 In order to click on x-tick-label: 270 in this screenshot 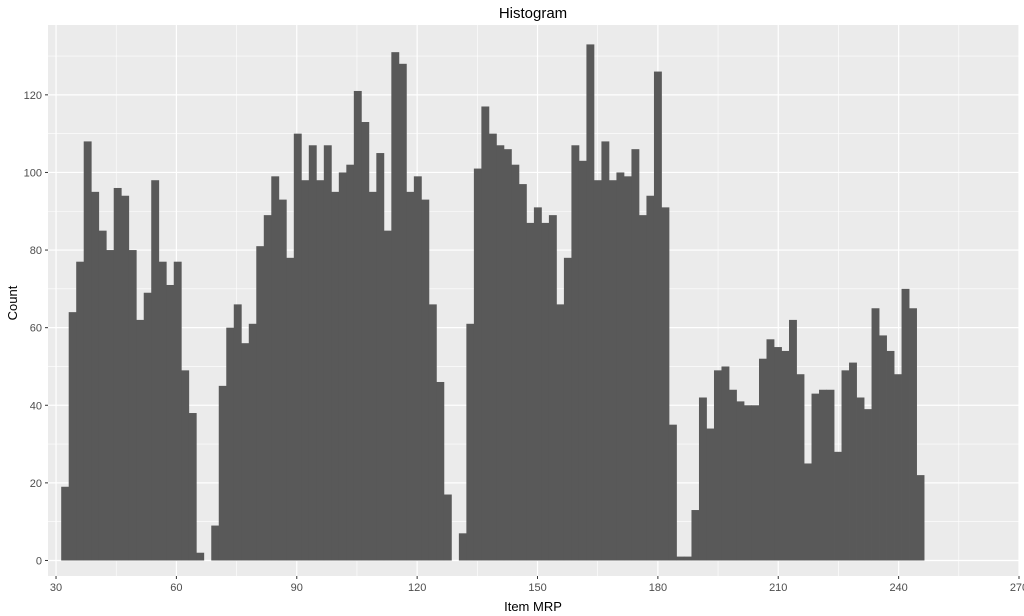, I will do `click(1017, 588)`.